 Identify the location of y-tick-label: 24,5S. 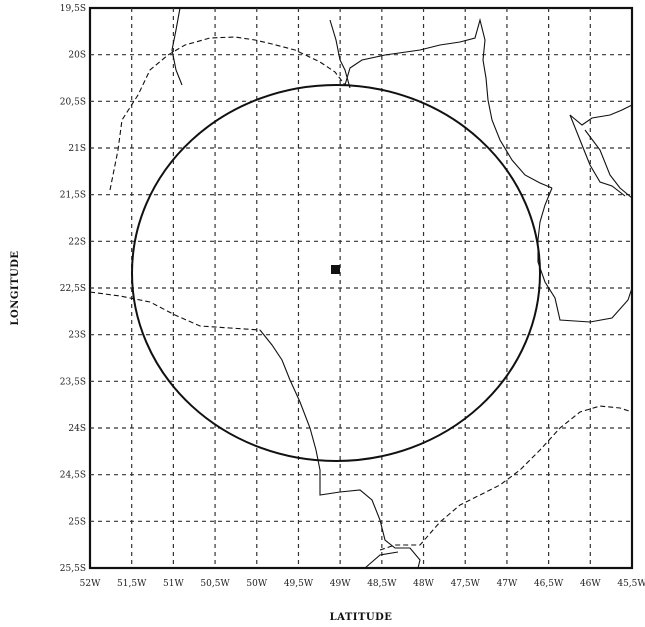
(73, 476).